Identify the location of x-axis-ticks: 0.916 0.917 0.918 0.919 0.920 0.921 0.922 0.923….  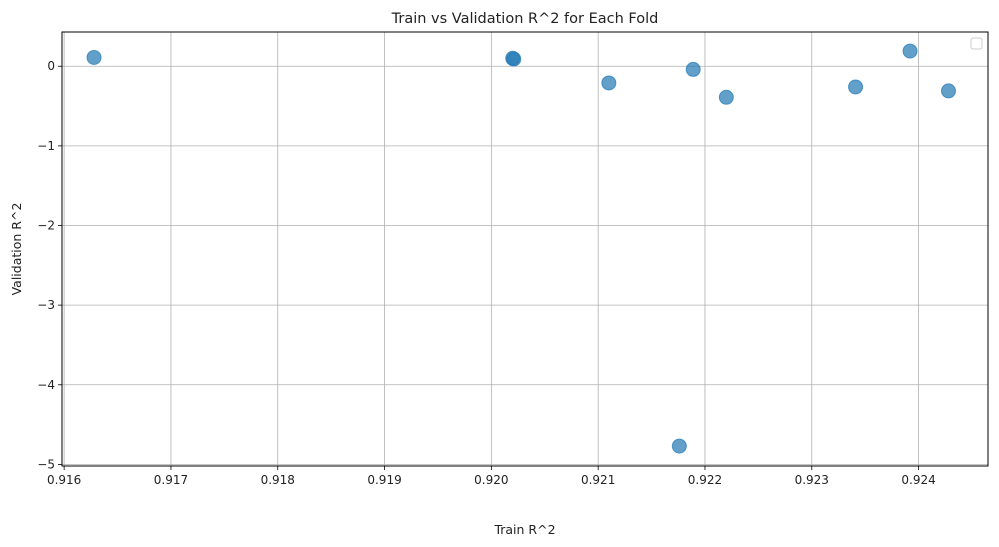
(491, 476).